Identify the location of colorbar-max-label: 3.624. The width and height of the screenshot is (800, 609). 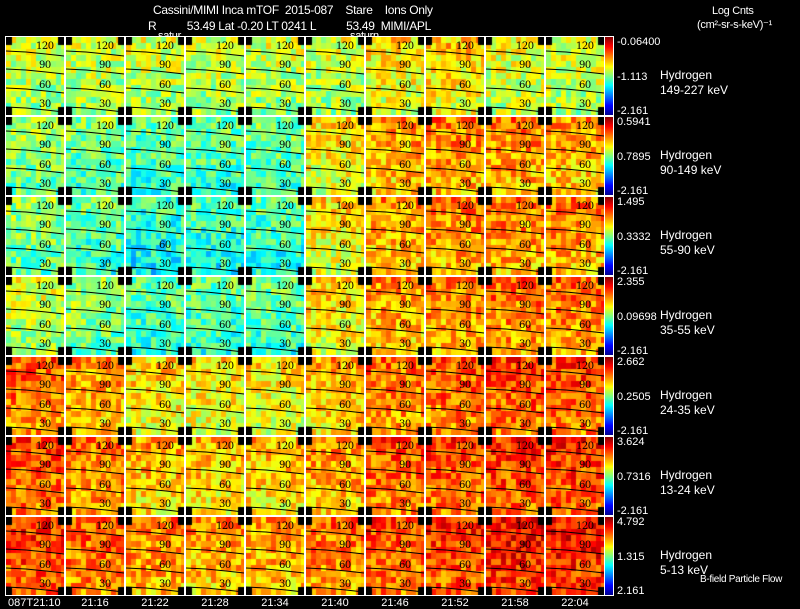
(631, 442).